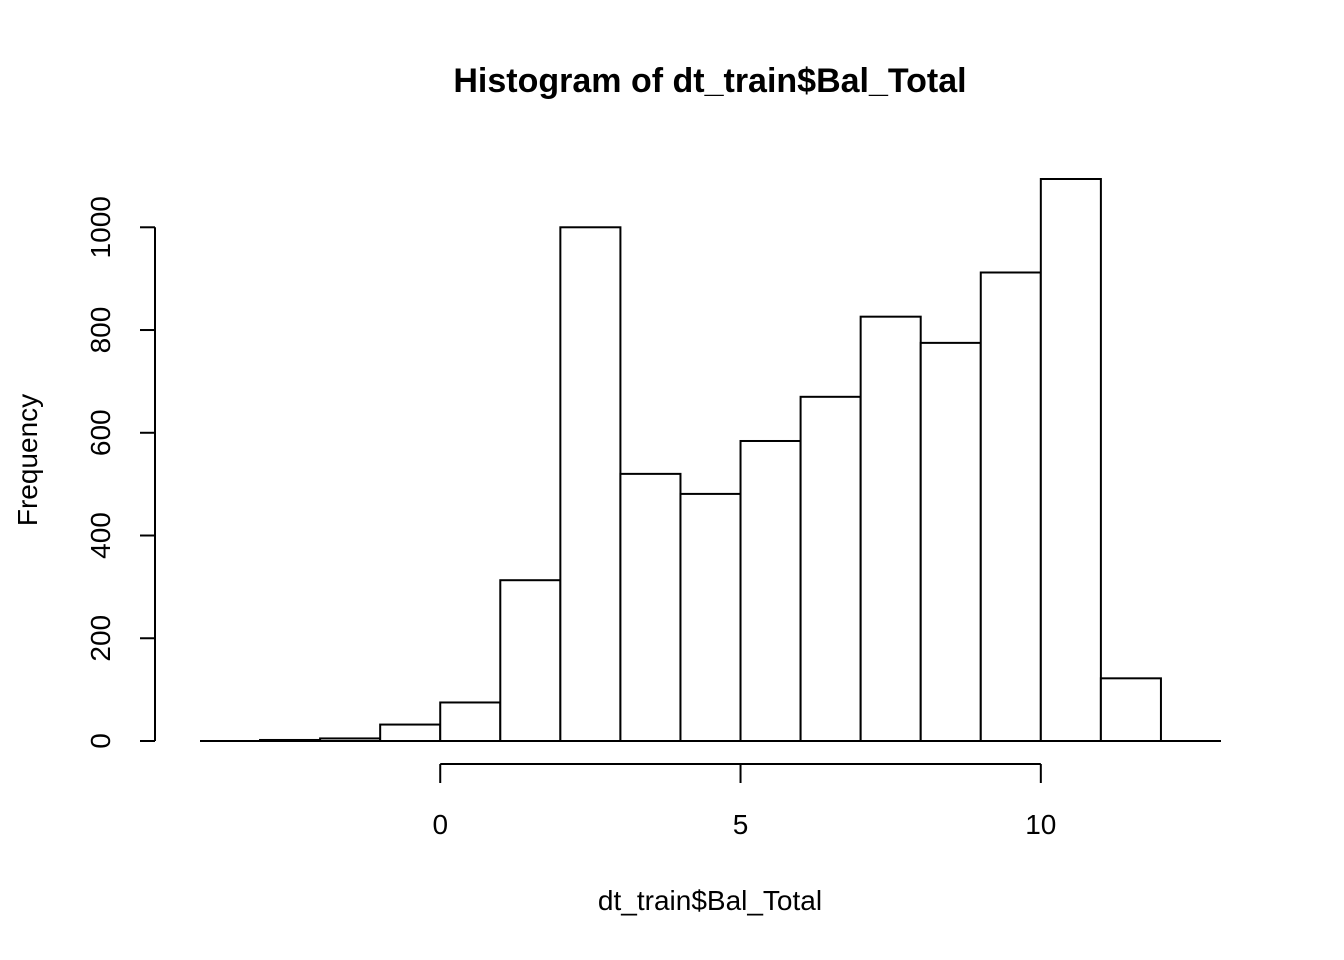 This screenshot has width=1344, height=960. What do you see at coordinates (100, 432) in the screenshot?
I see `y-tick-label: 600` at bounding box center [100, 432].